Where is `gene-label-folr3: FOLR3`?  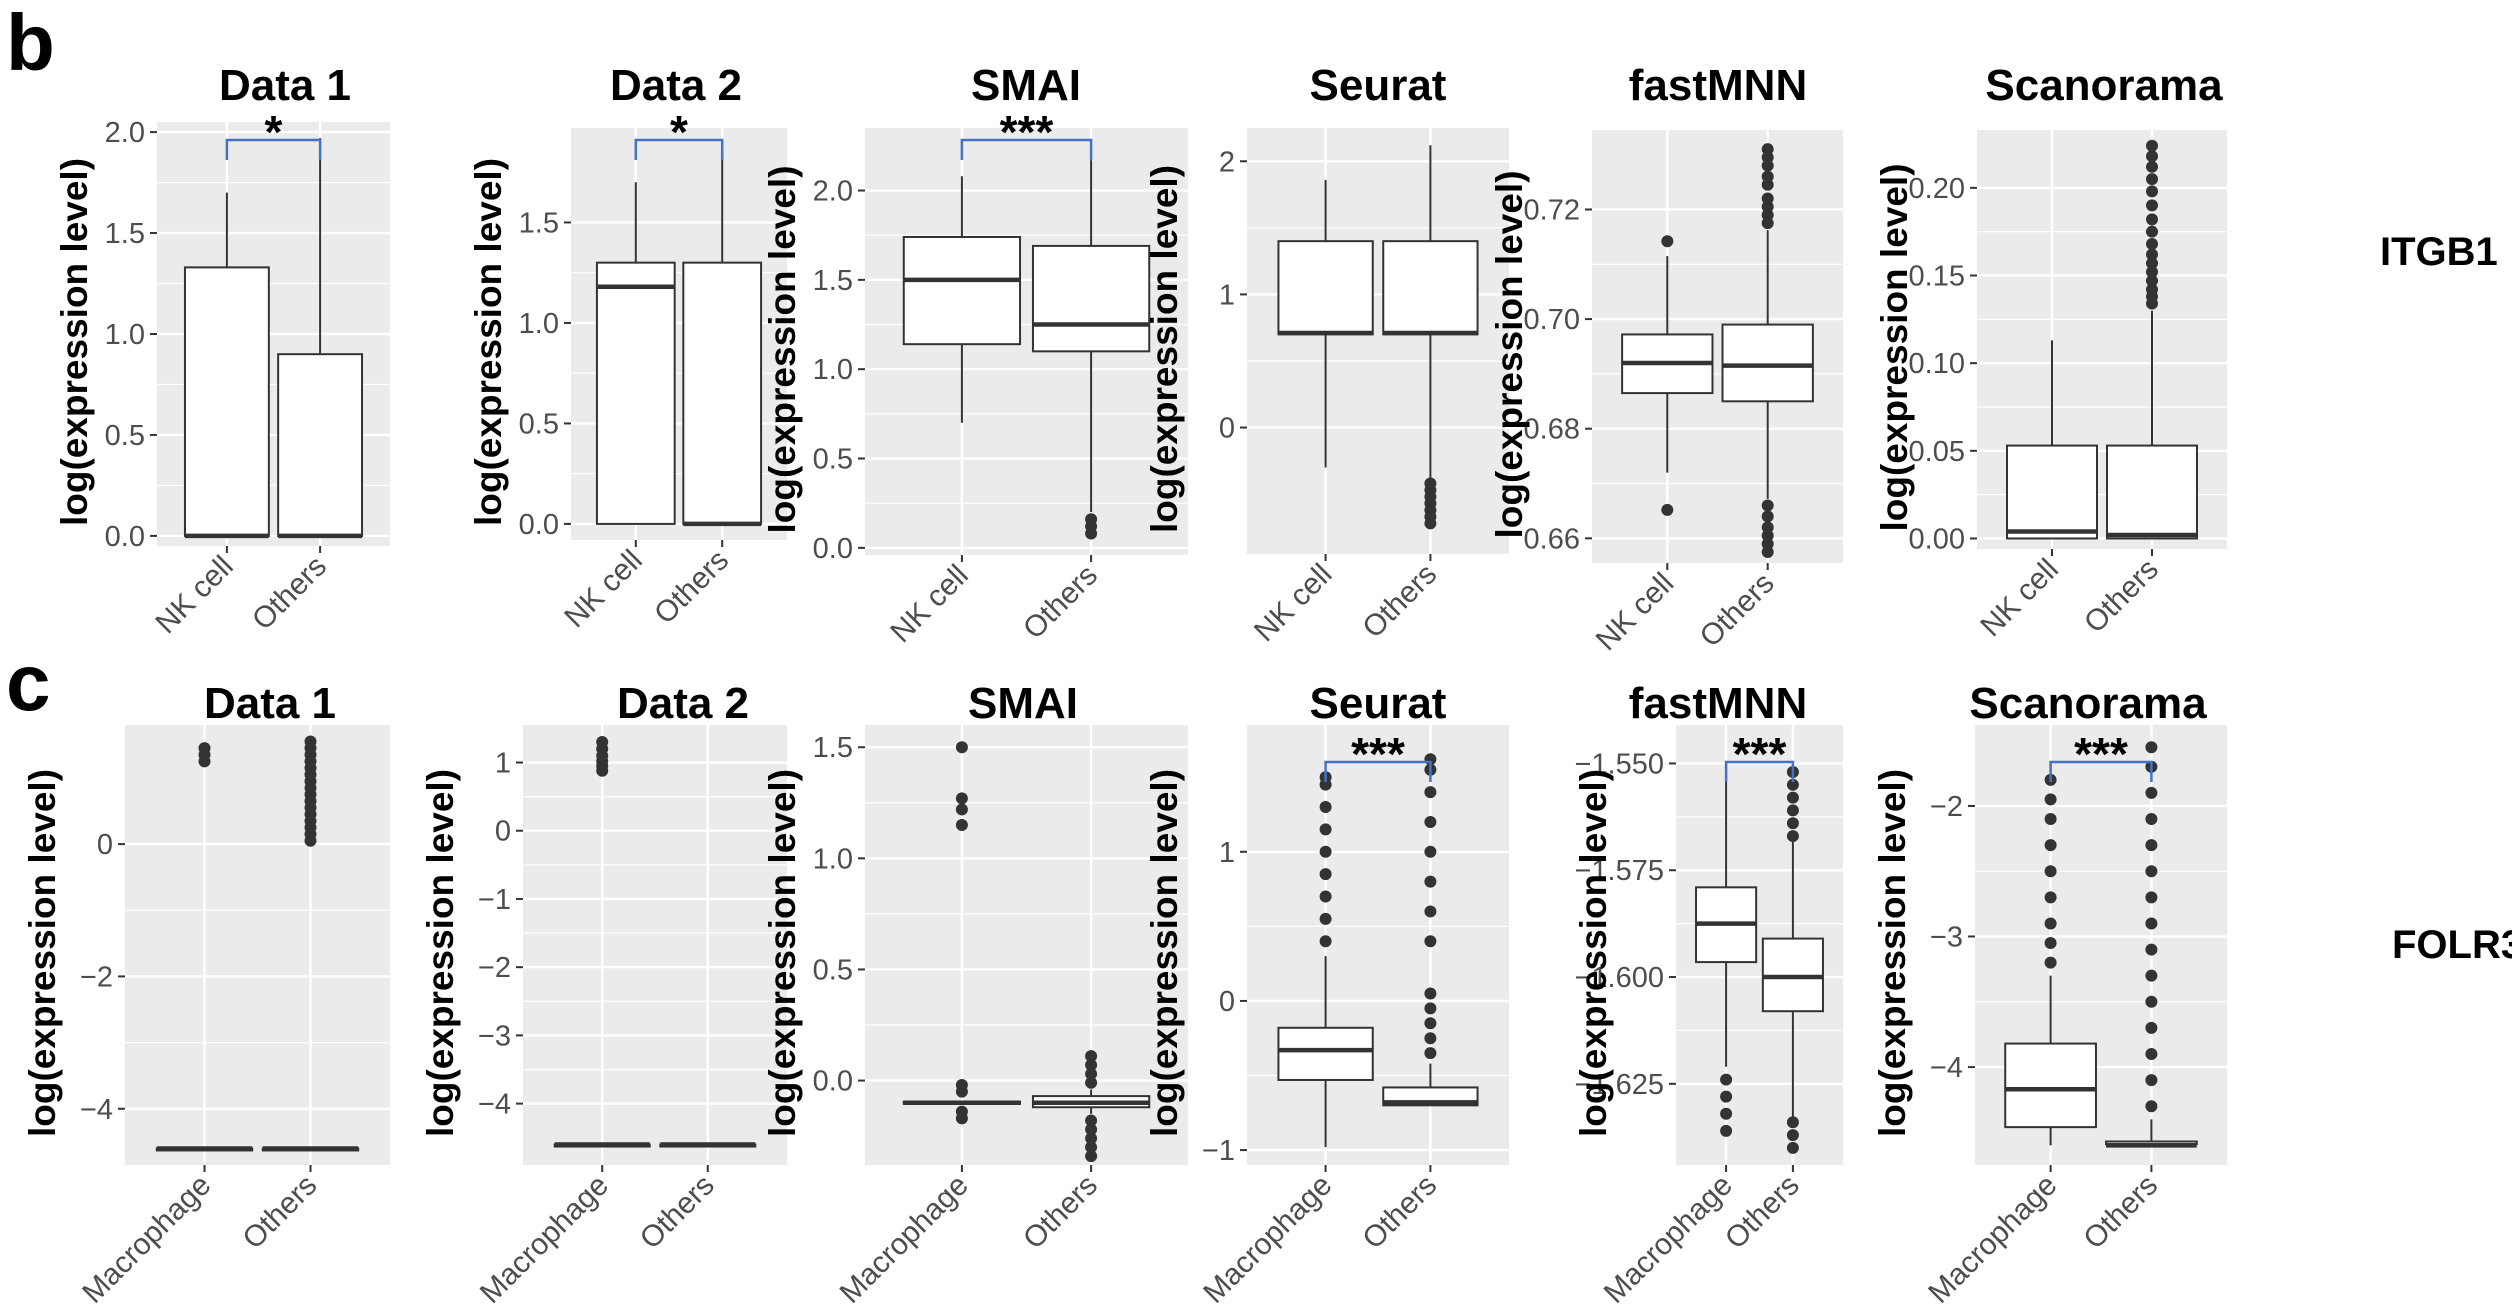 gene-label-folr3: FOLR3 is located at coordinates (2452, 945).